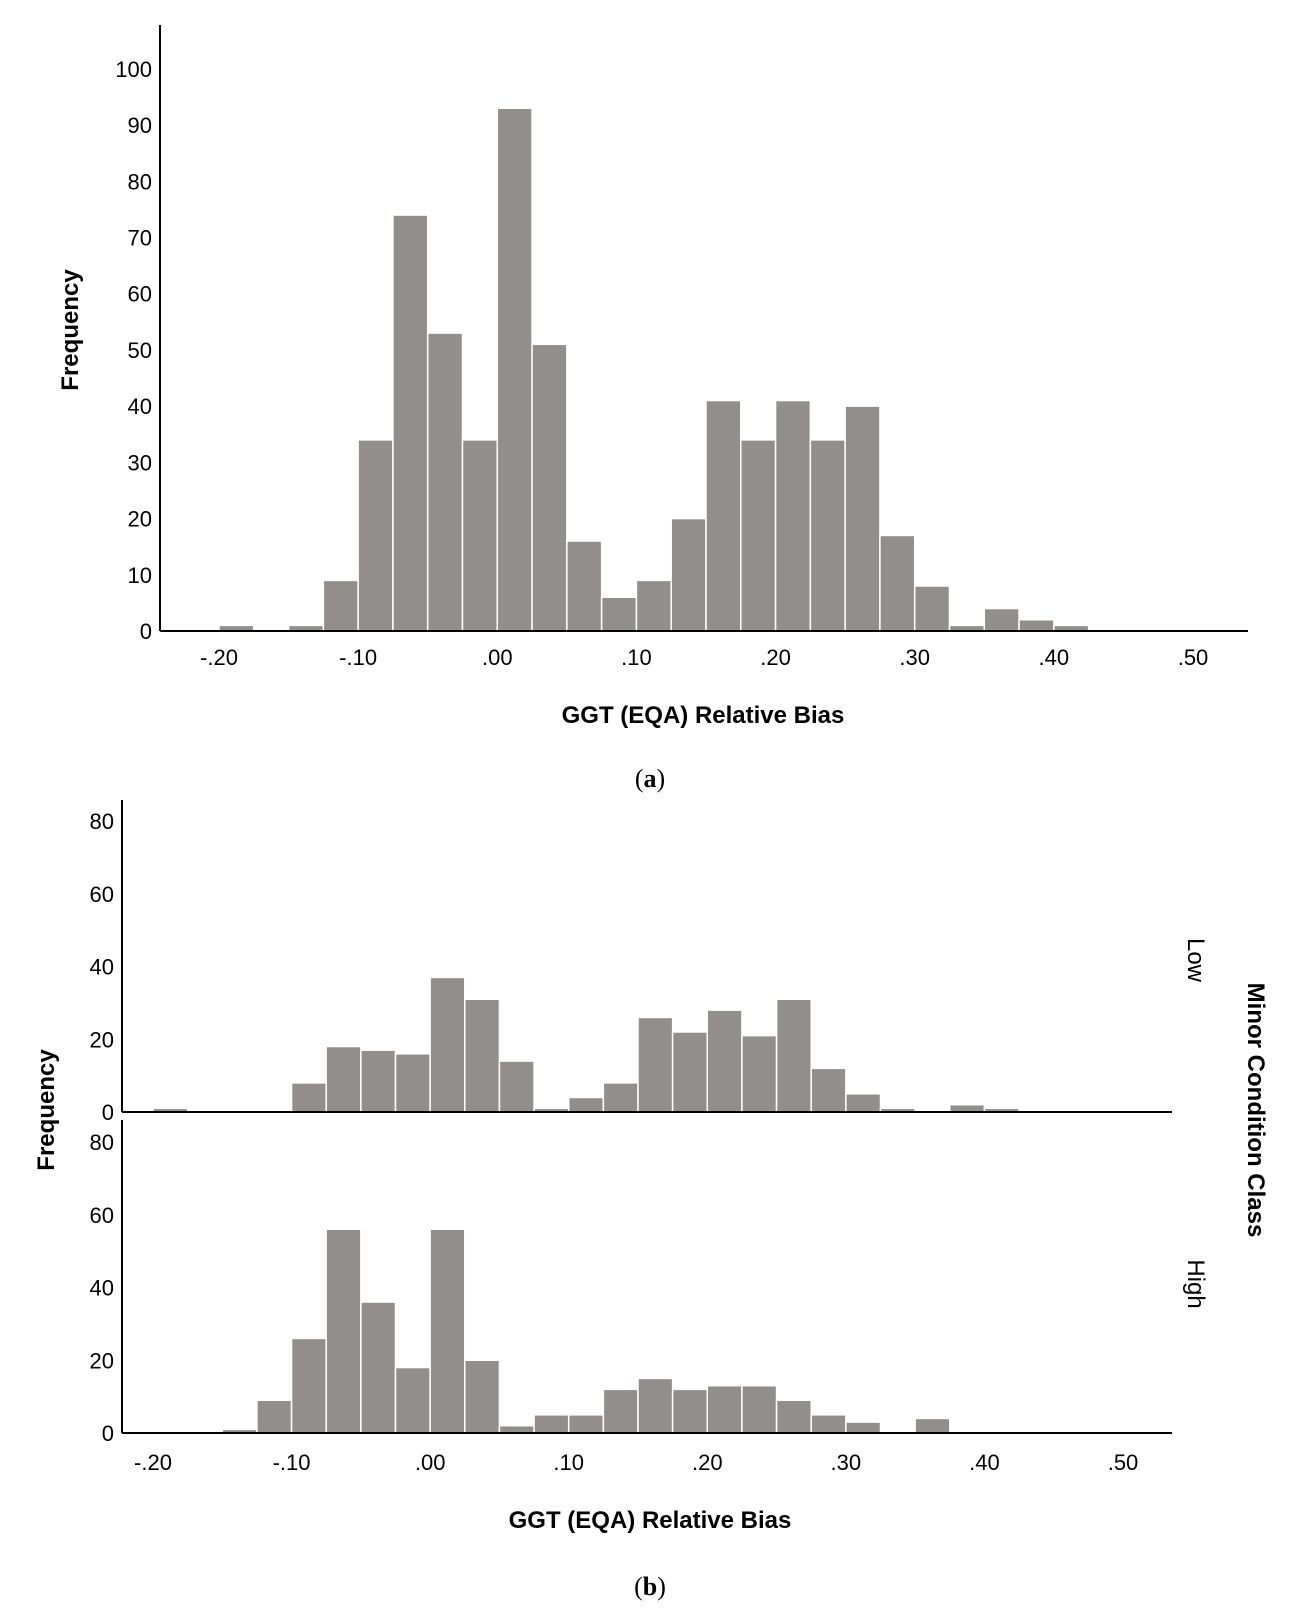 Image resolution: width=1294 pixels, height=1612 pixels. I want to click on x-axis-title-a: GGT (EQA) Relative Bias, so click(703, 715).